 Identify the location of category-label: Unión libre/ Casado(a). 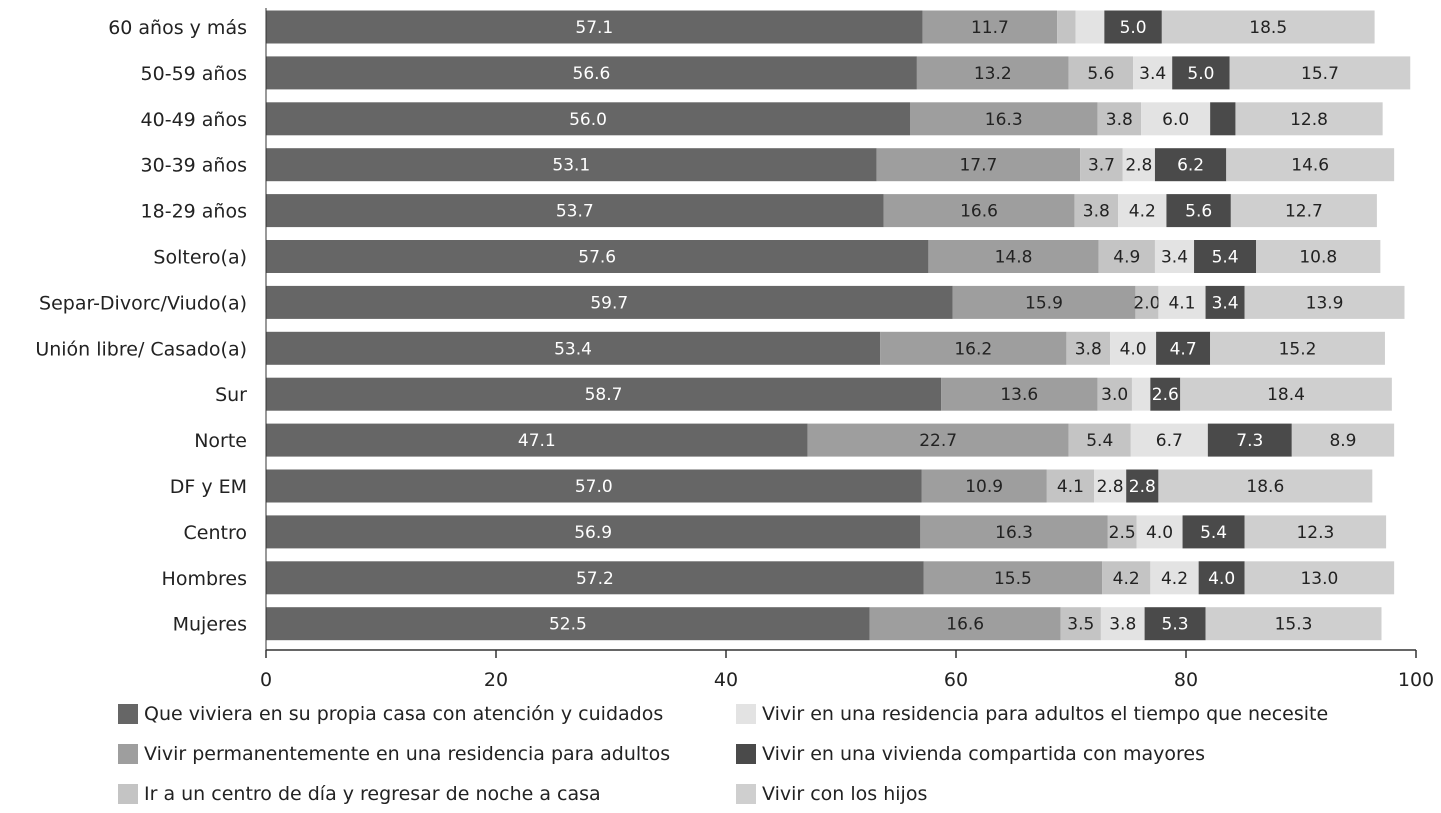
(141, 349).